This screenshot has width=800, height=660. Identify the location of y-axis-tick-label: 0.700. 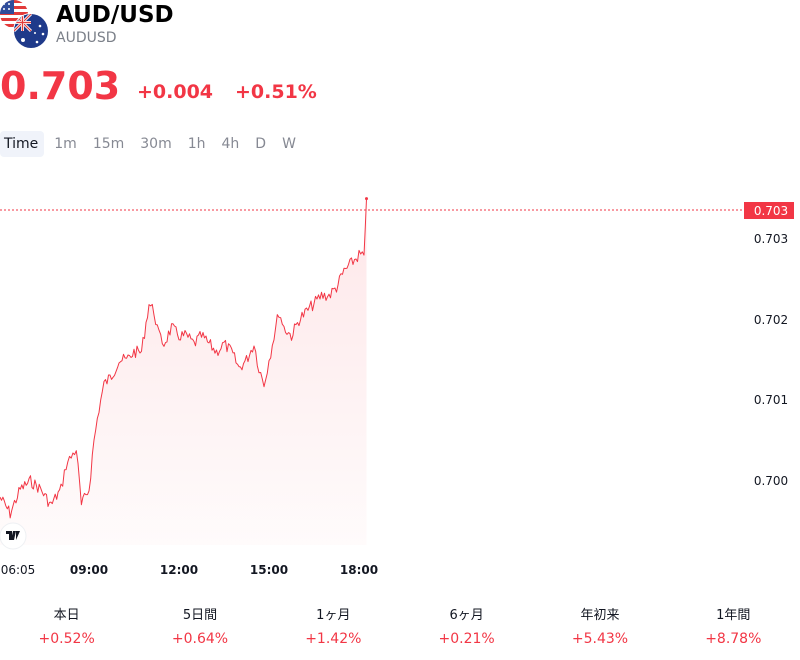
(771, 481).